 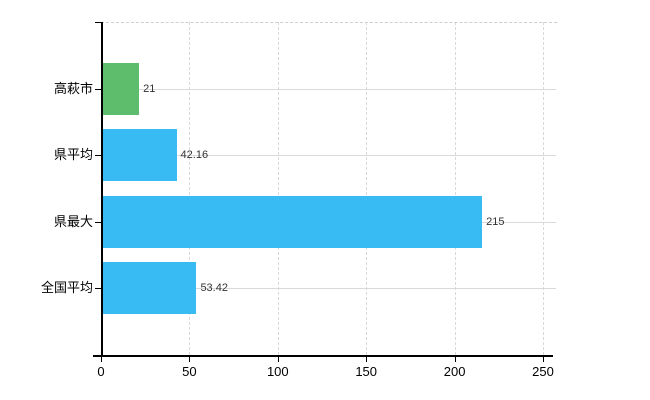 I want to click on x-tick-label: 100, so click(x=277, y=371).